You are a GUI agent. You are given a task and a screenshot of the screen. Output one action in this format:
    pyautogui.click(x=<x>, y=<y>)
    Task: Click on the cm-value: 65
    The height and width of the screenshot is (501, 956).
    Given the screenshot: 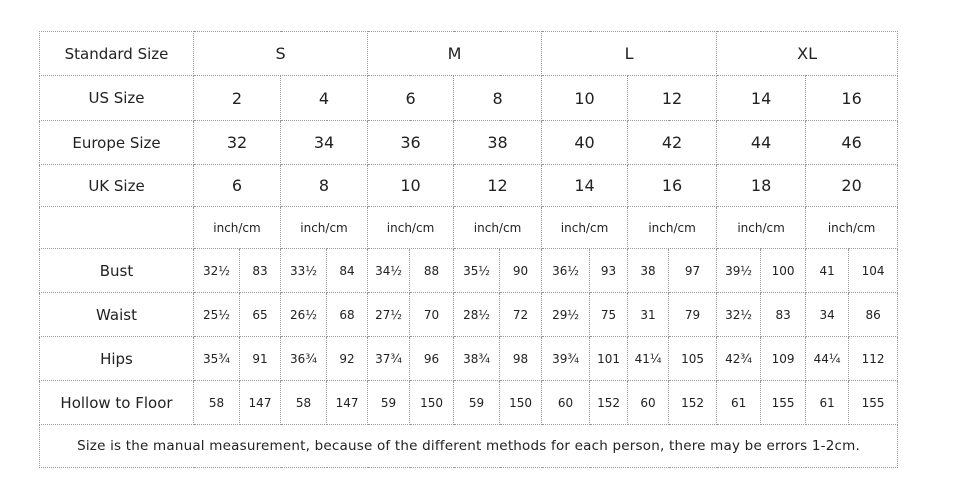 What is the action you would take?
    pyautogui.click(x=260, y=314)
    